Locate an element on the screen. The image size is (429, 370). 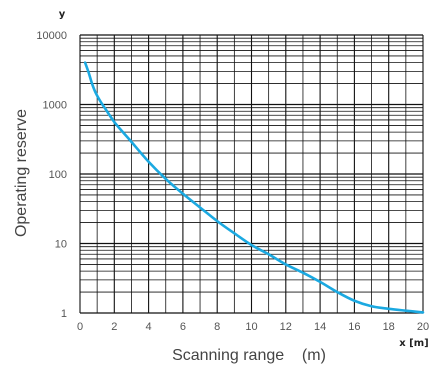
x-tick-label: 10 is located at coordinates (251, 327).